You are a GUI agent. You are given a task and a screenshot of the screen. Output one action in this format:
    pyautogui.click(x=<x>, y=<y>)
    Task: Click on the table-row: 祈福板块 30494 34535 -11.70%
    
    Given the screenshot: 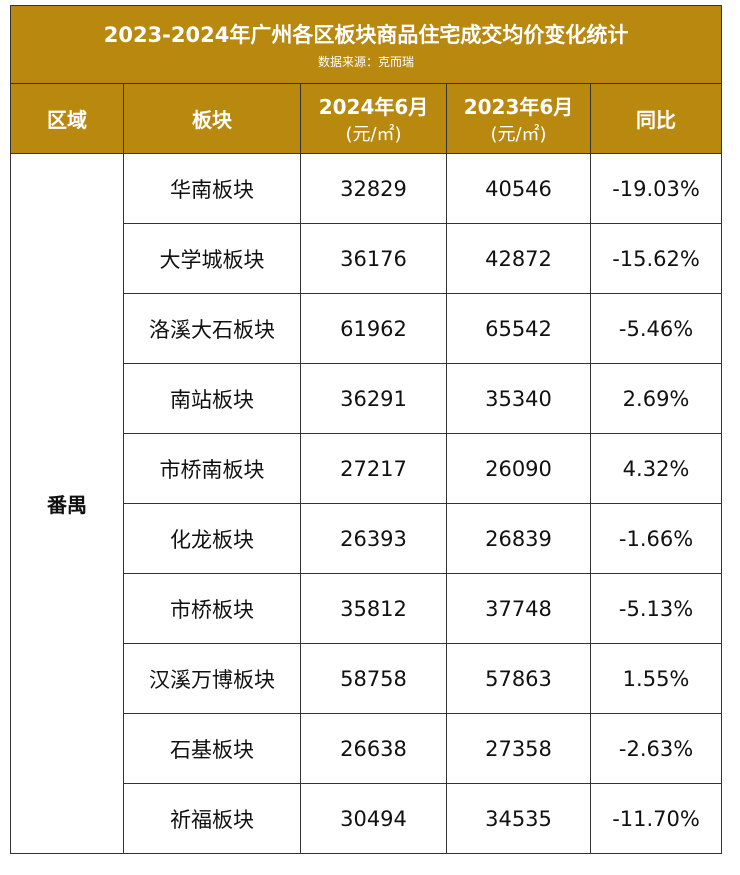 What is the action you would take?
    pyautogui.click(x=367, y=818)
    